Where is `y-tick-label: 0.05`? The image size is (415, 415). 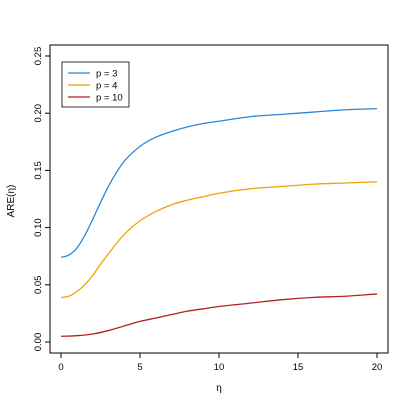
y-tick-label: 0.05 is located at coordinates (38, 285).